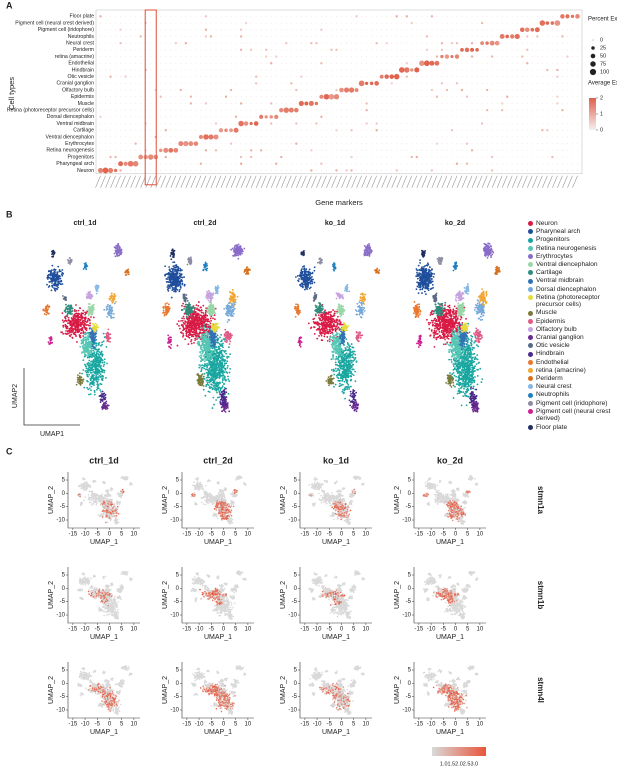  What do you see at coordinates (83, 131) in the screenshot?
I see `cell-type-label: Cartilage` at bounding box center [83, 131].